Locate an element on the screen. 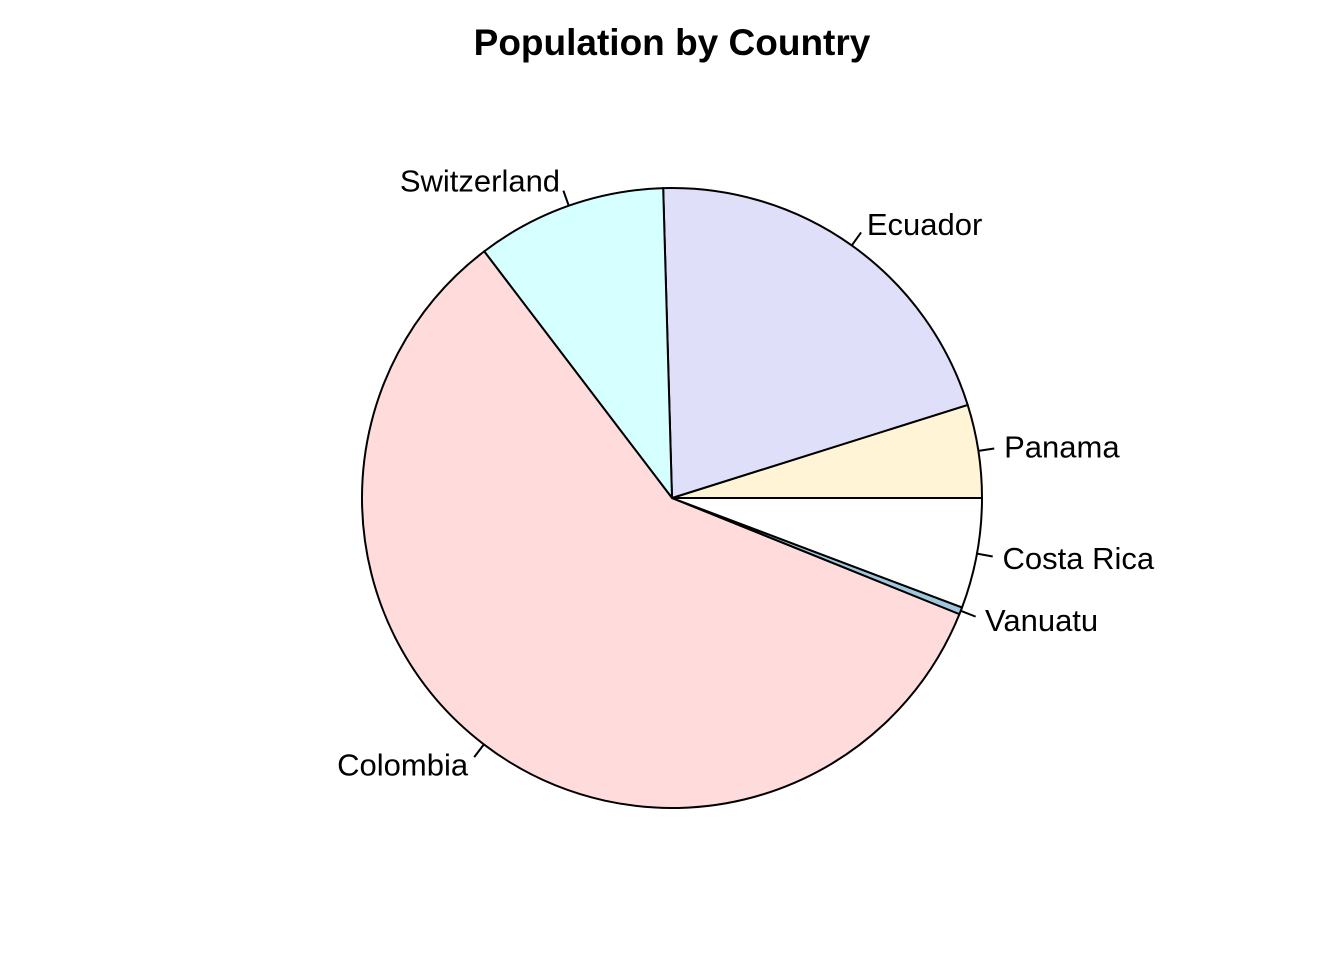 This screenshot has width=1344, height=960. pie-label-costa-rica: Costa Rica is located at coordinates (1079, 558).